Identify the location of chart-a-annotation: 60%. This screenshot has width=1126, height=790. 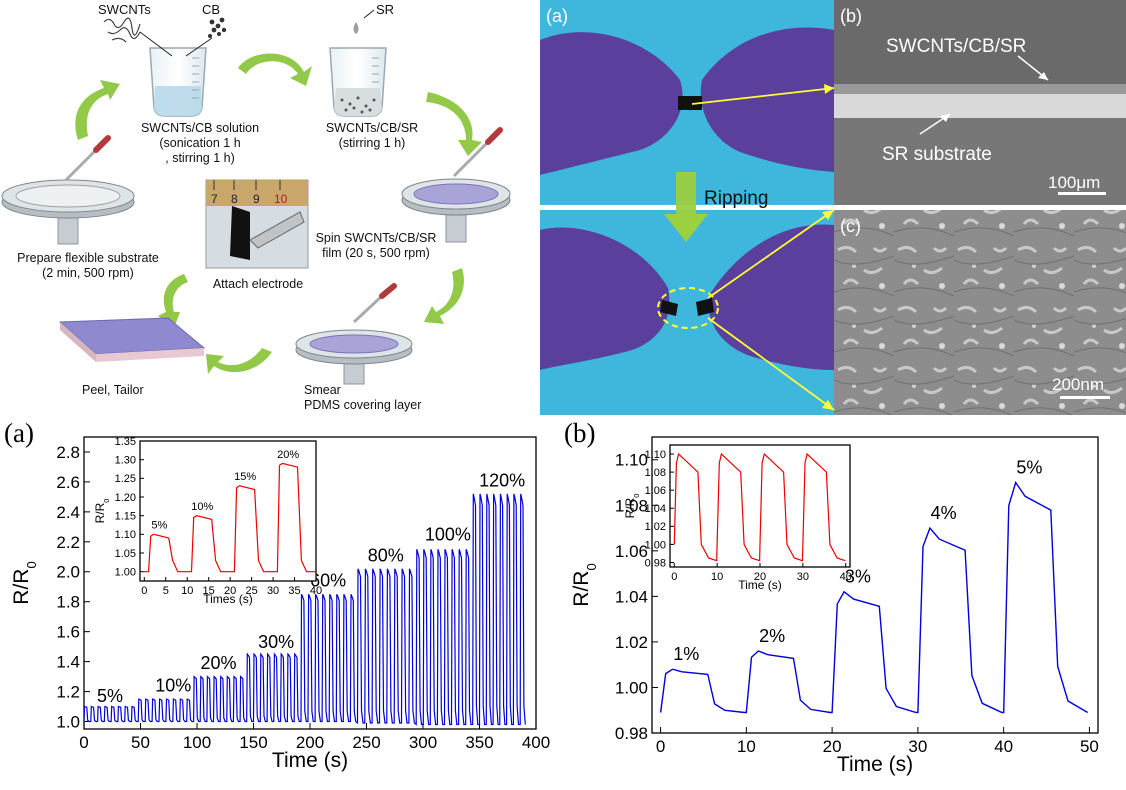
(328, 581).